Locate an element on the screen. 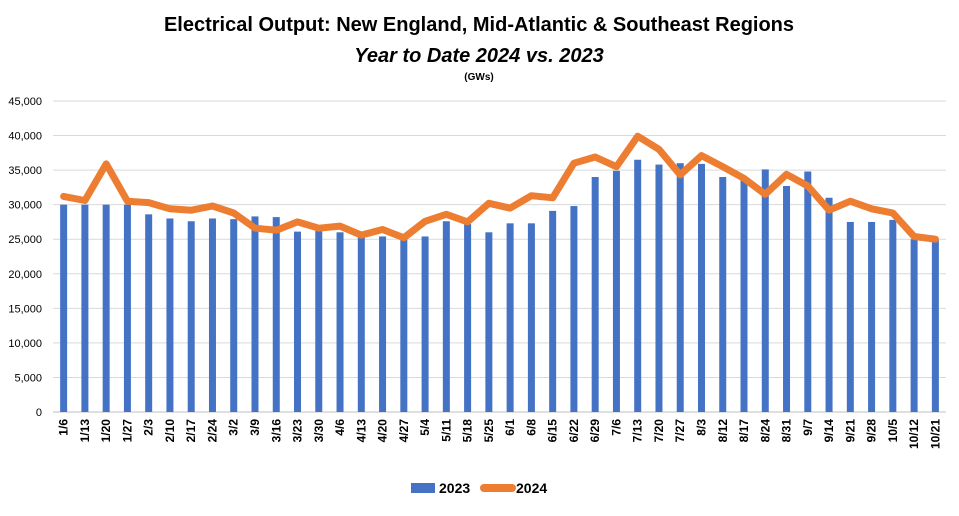 This screenshot has width=959, height=516. x-tick-label: 4/13 is located at coordinates (361, 431).